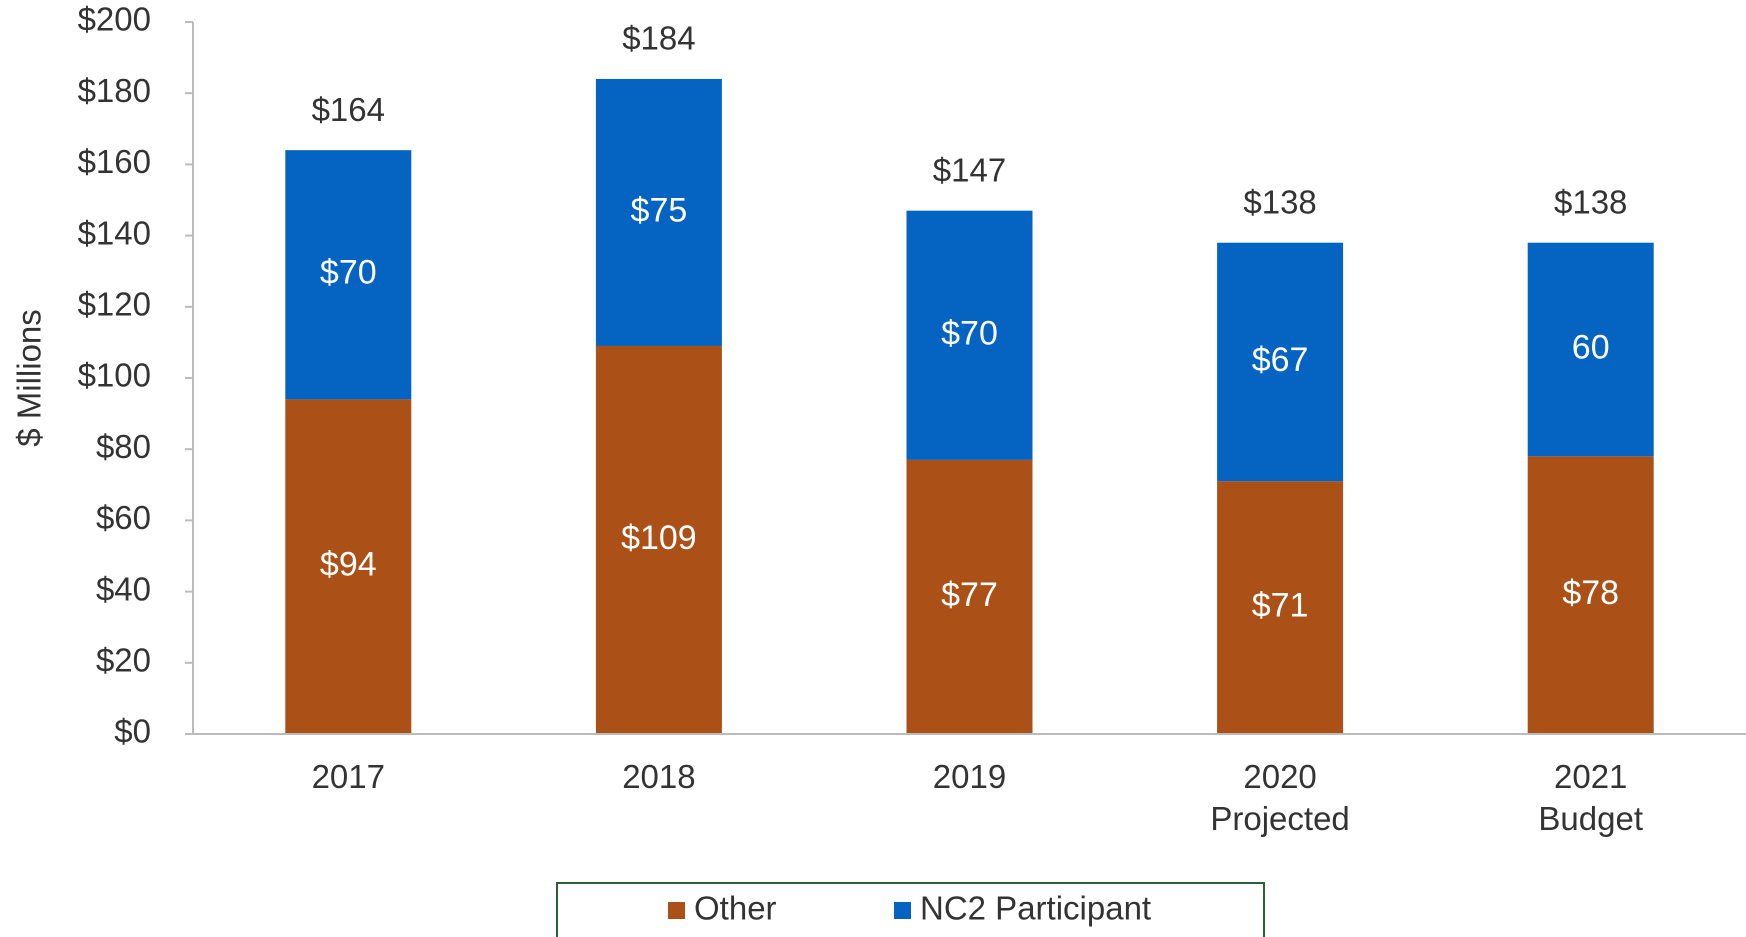 The height and width of the screenshot is (937, 1746). Describe the element at coordinates (123, 446) in the screenshot. I see `y-tick-label: $80` at that location.